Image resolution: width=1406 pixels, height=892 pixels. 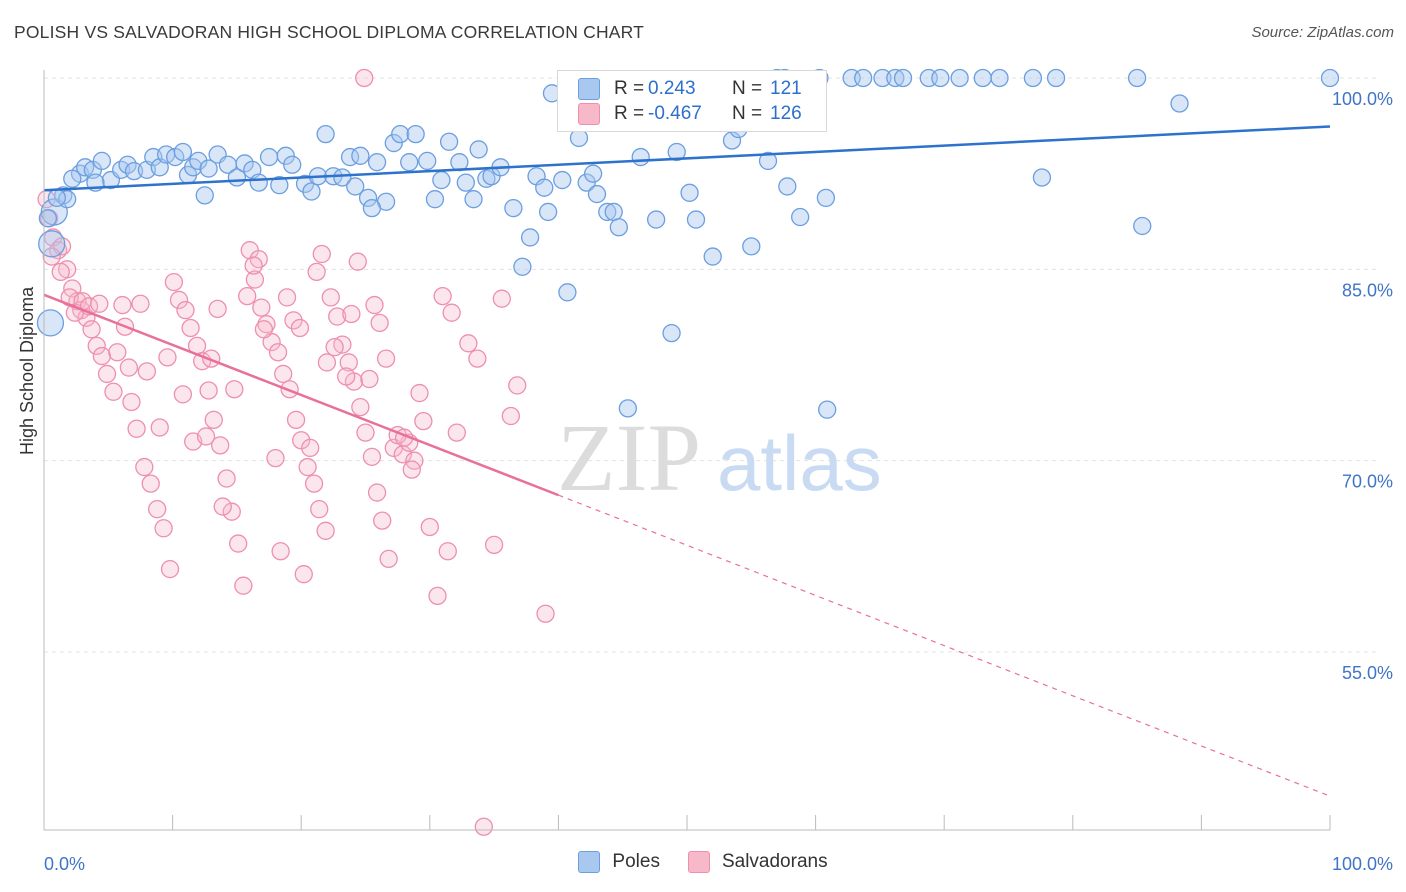 I want to click on stats-legend: R = 0.243 N = 121 R = -0.467 N = 126, so click(x=692, y=101).